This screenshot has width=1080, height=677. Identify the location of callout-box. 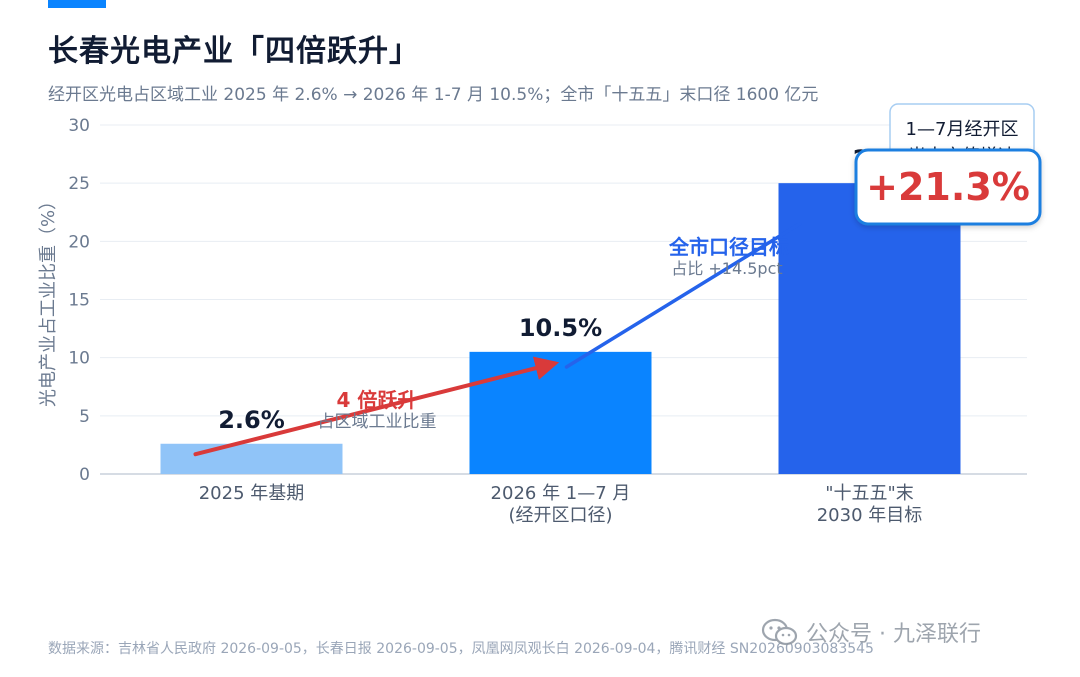
(948, 187).